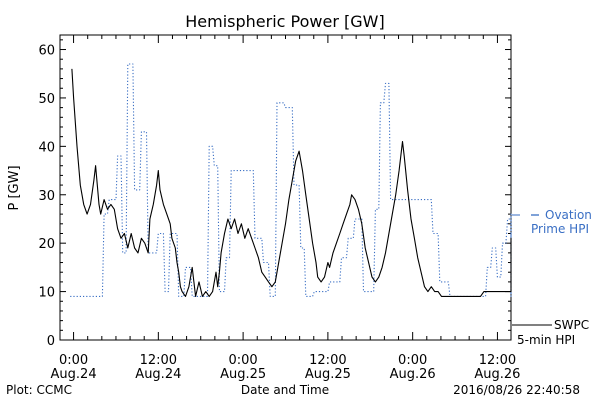 This screenshot has width=600, height=400. Describe the element at coordinates (46, 196) in the screenshot. I see `y-tick-label: 30` at that location.